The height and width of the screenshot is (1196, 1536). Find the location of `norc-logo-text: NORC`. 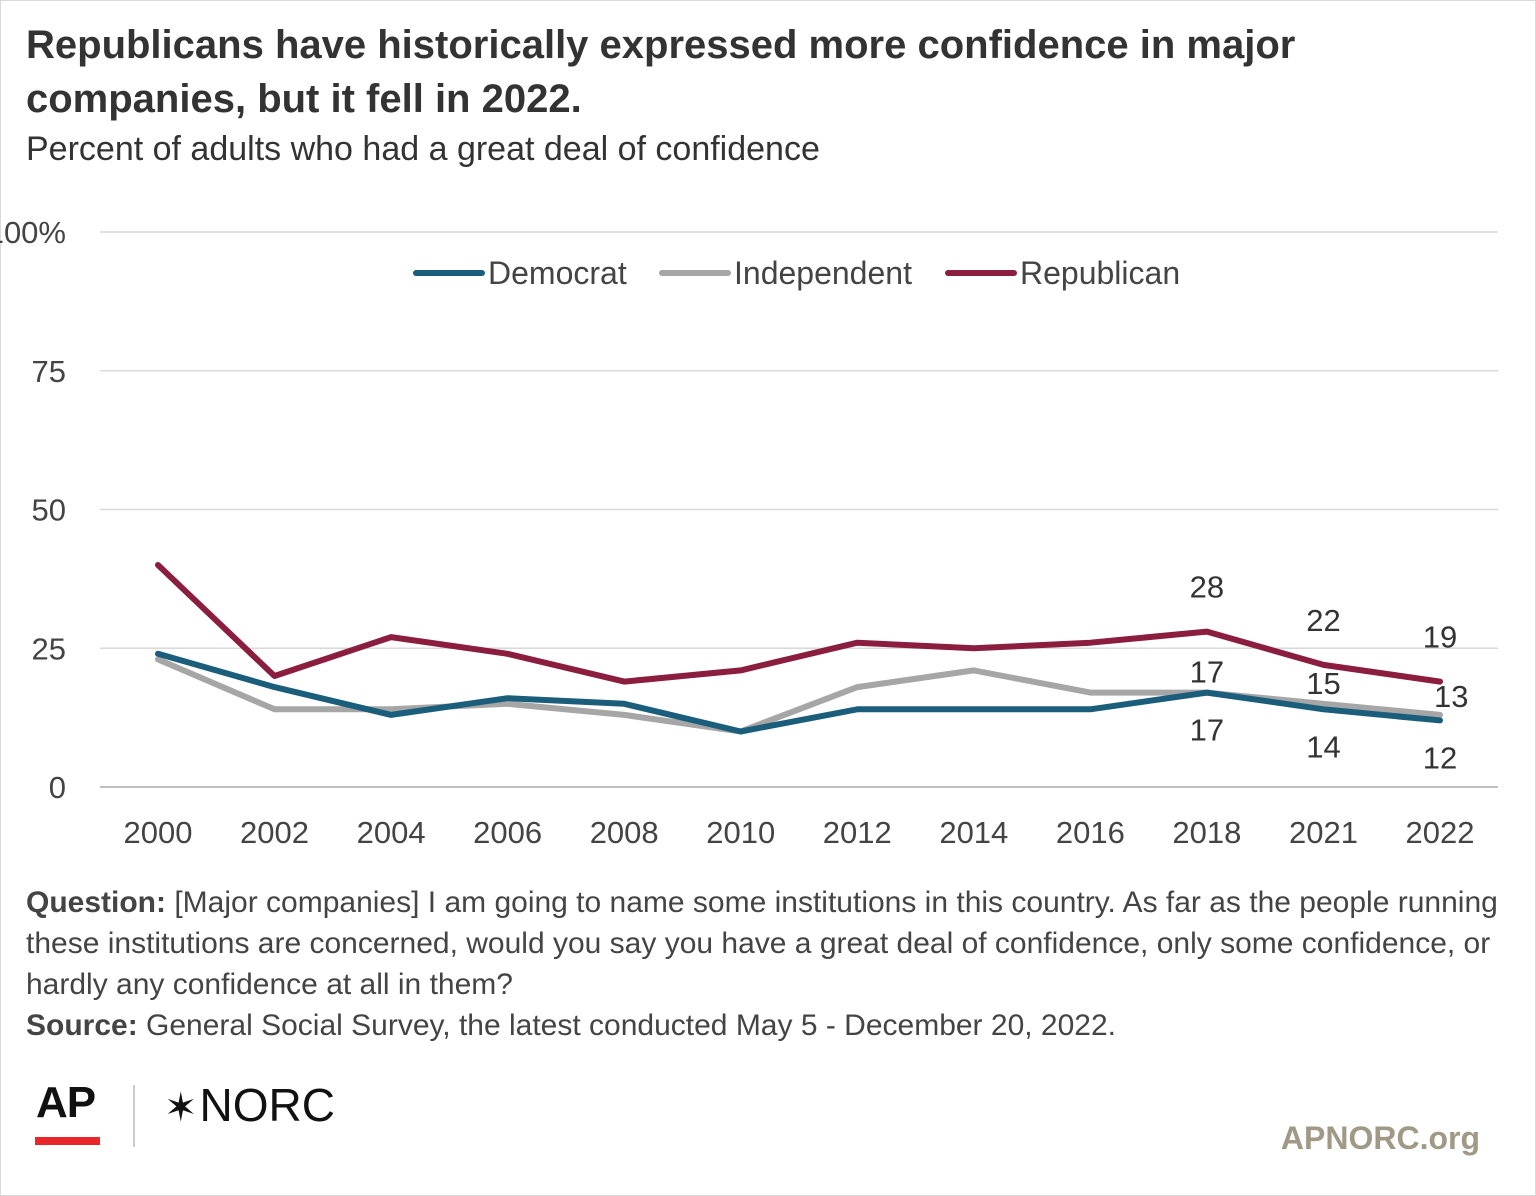

norc-logo-text: NORC is located at coordinates (267, 1105).